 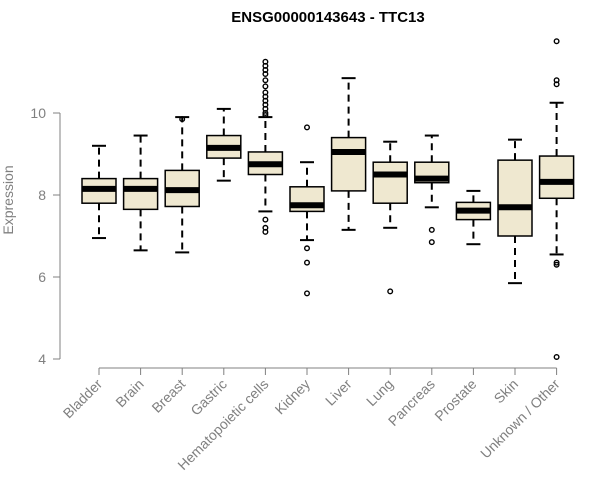 I want to click on box-prostate, so click(x=473, y=217).